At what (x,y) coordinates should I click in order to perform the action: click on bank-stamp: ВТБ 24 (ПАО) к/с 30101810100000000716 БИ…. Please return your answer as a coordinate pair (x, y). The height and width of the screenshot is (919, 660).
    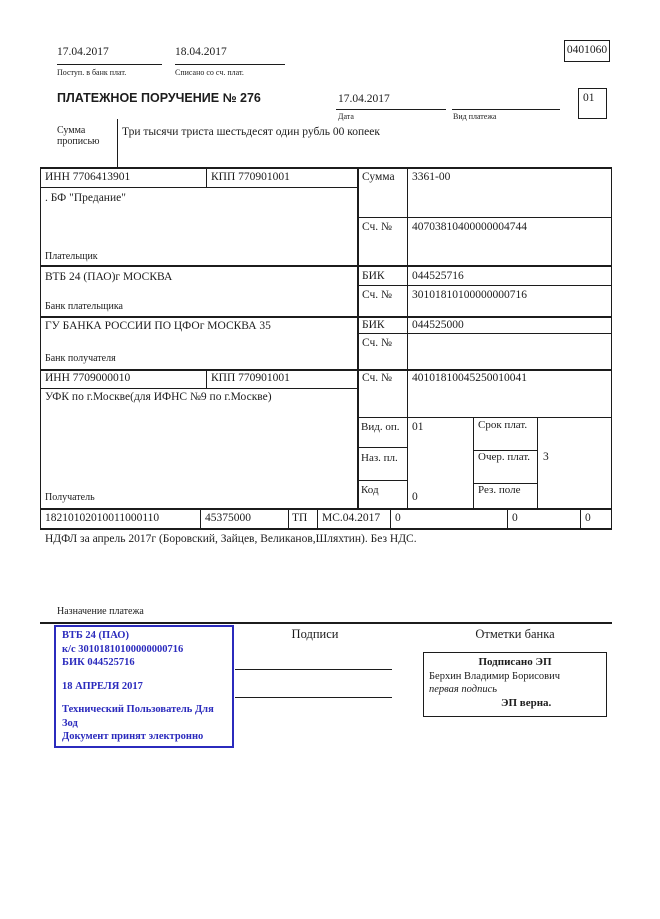
    Looking at the image, I should click on (144, 686).